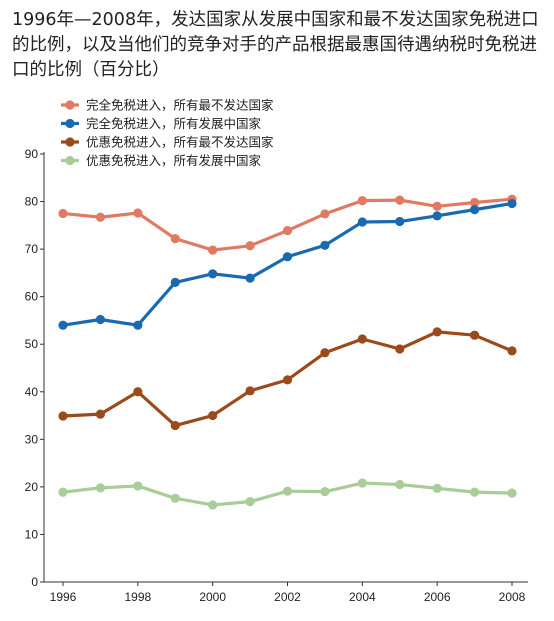  I want to click on y-tick-label: 10, so click(32, 534).